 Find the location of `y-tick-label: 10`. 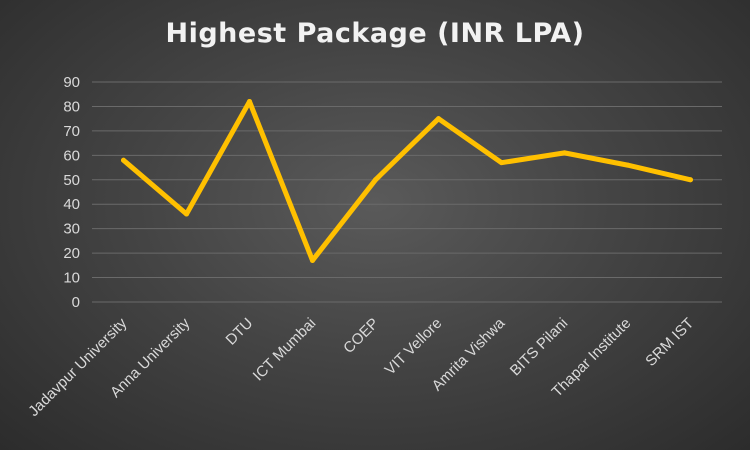

y-tick-label: 10 is located at coordinates (71, 278).